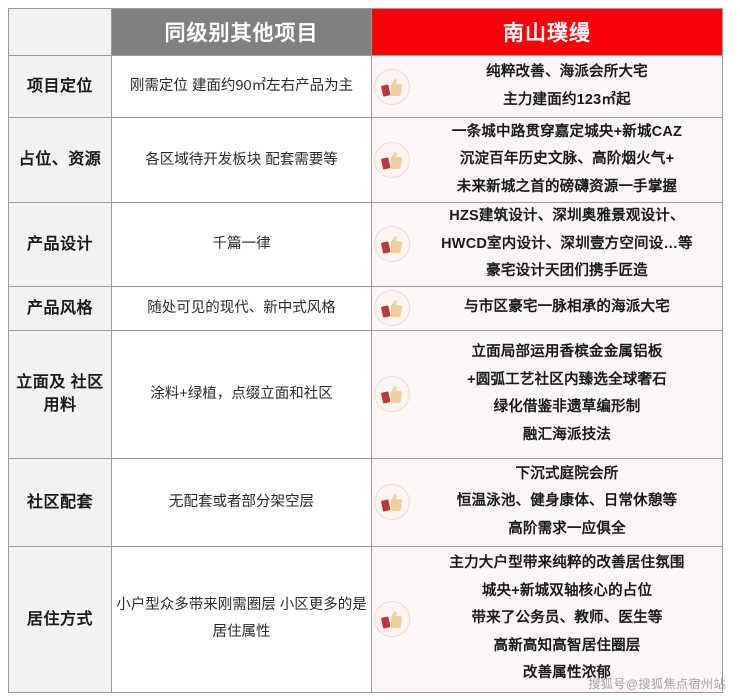  What do you see at coordinates (289, 619) in the screenshot?
I see `other-text-line: 小区更多的是居住属性` at bounding box center [289, 619].